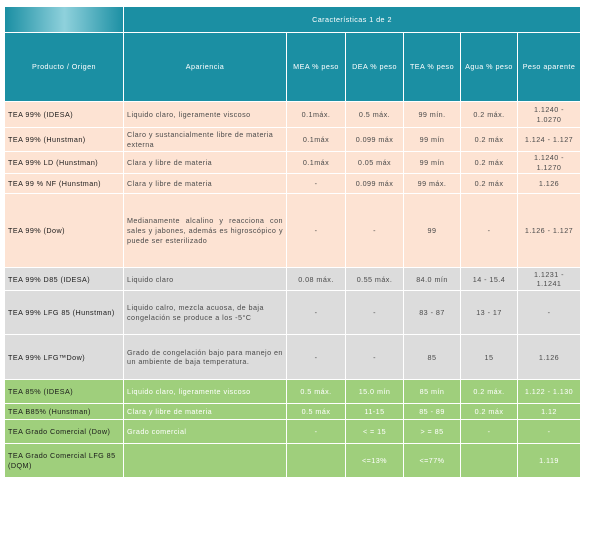  Describe the element at coordinates (205, 67) in the screenshot. I see `header-appearance: Apariencia` at that location.